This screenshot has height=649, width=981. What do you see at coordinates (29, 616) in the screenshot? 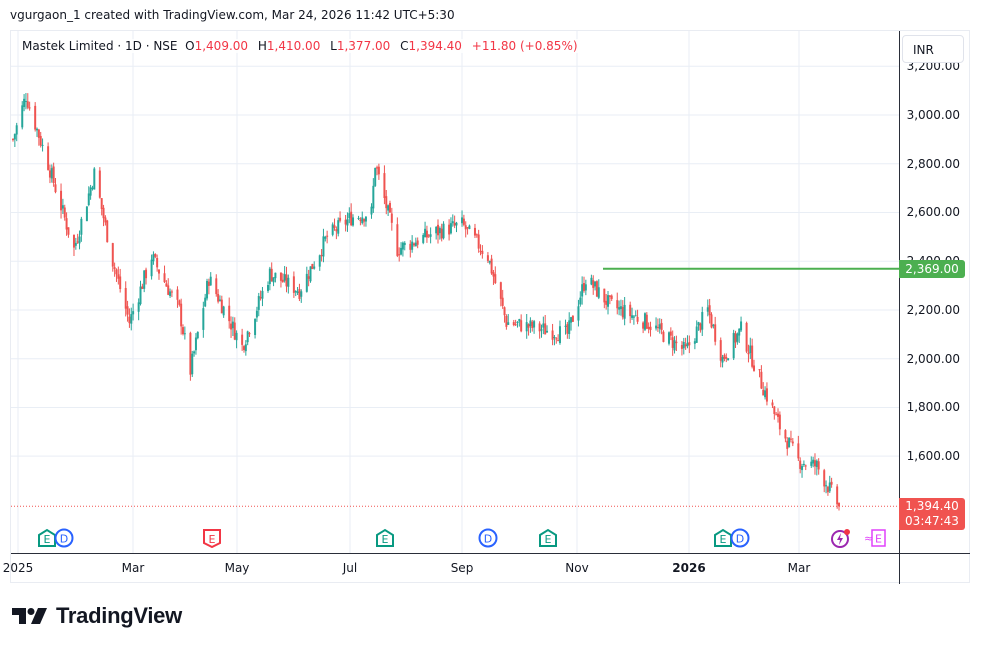
I see `tradingview-logo-icon` at bounding box center [29, 616].